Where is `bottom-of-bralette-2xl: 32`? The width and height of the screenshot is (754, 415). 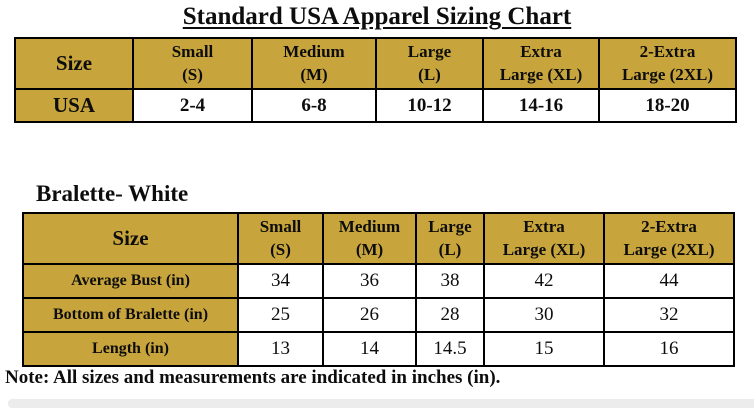
bottom-of-bralette-2xl: 32 is located at coordinates (669, 315).